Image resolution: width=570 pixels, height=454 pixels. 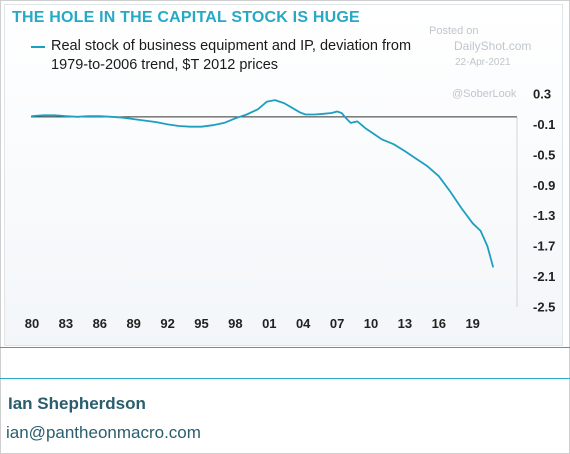 I want to click on x-tick-label: 95, so click(x=201, y=323).